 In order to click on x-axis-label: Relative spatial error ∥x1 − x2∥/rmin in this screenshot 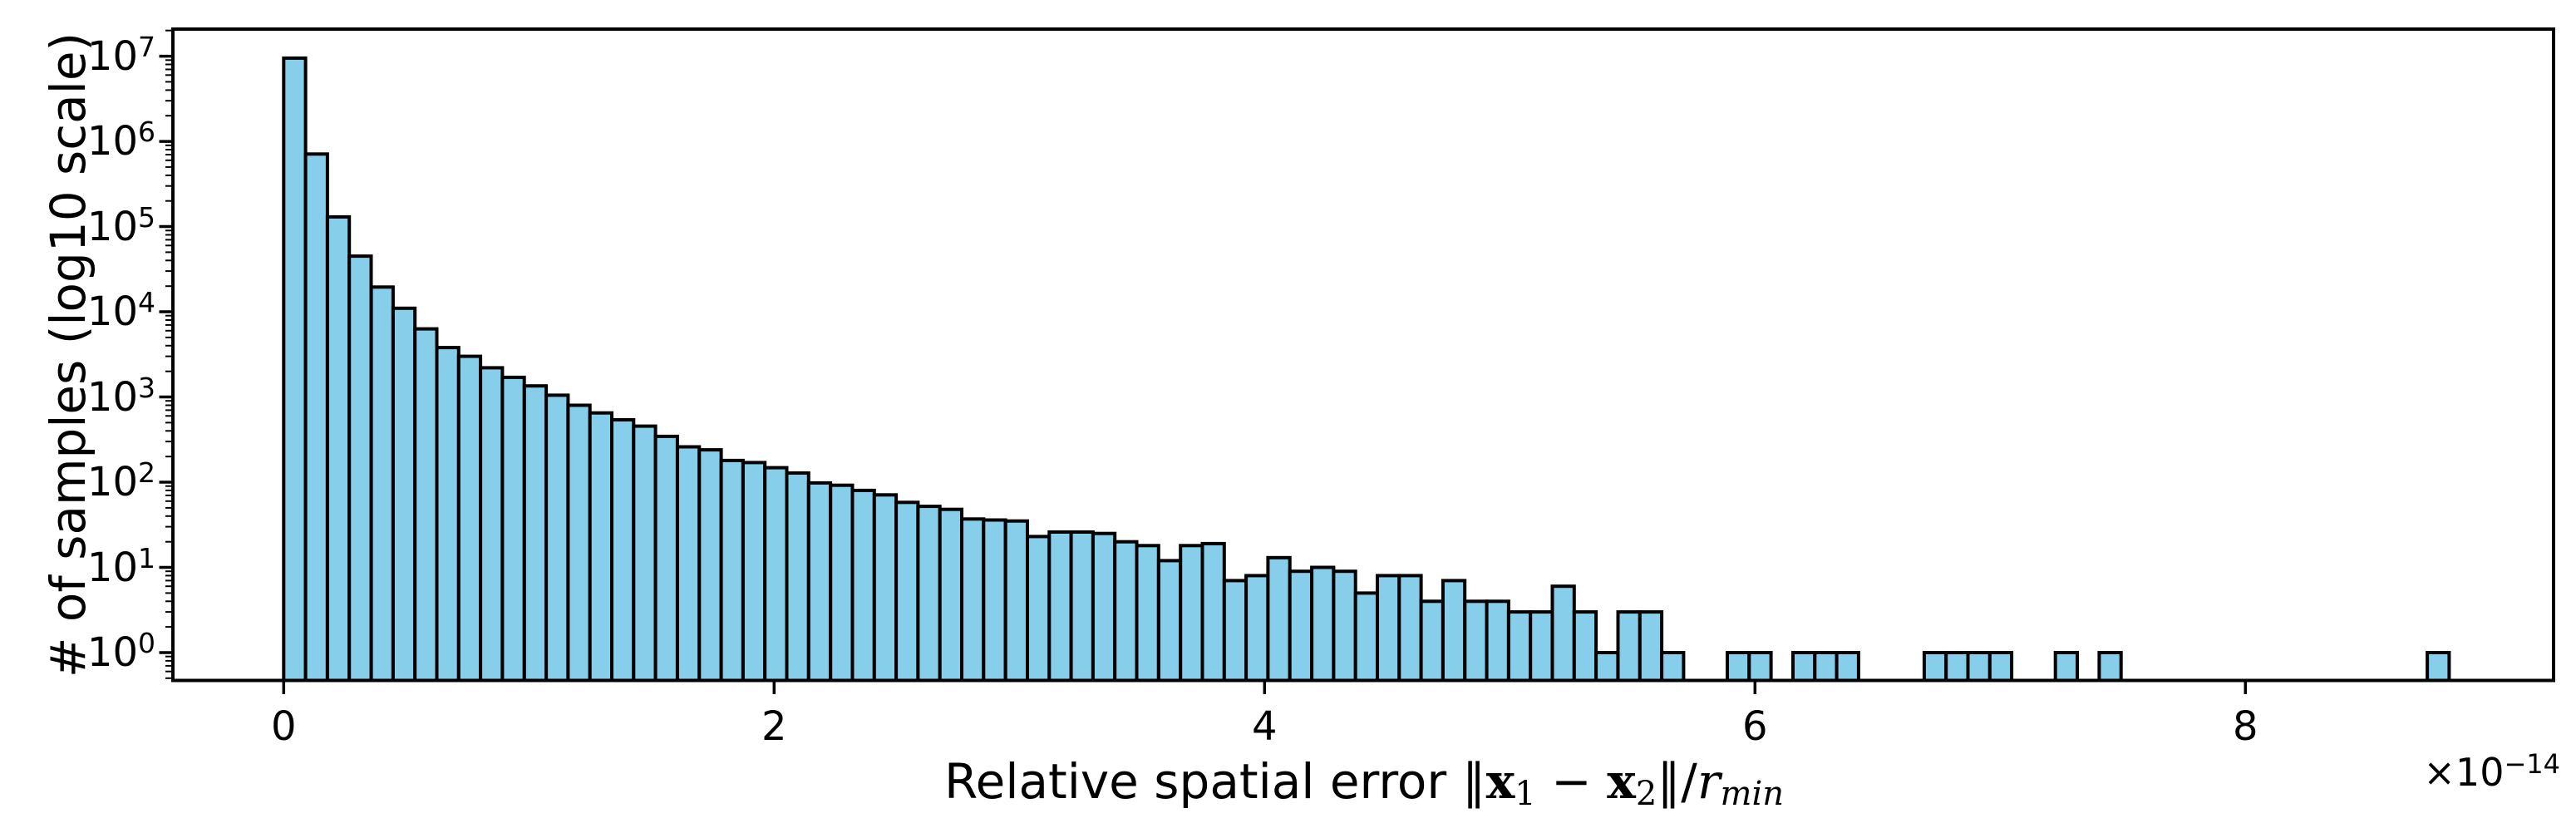, I will do `click(1364, 783)`.